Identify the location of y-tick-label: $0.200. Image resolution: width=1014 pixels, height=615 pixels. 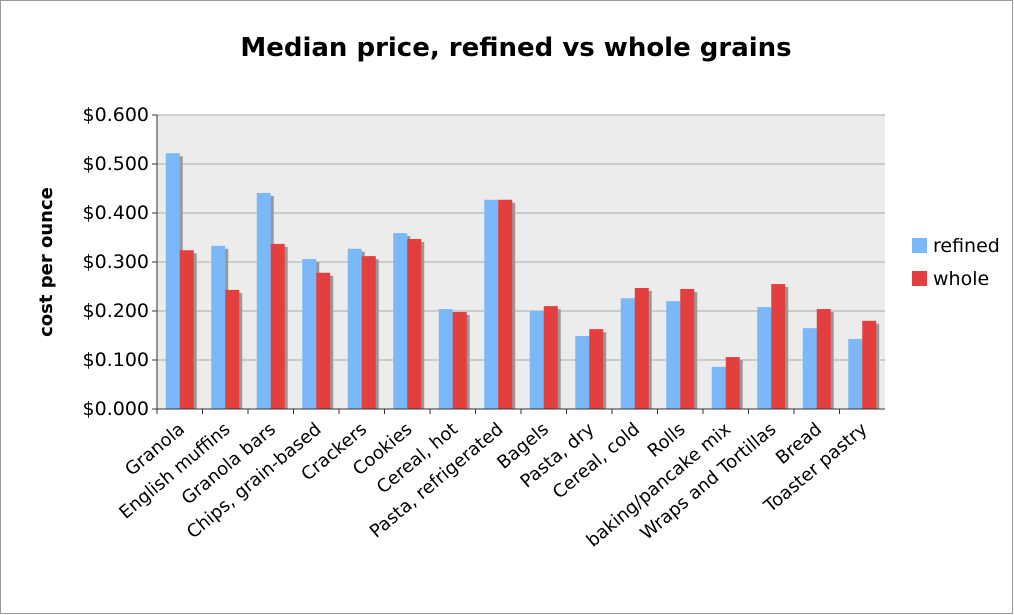
(116, 311).